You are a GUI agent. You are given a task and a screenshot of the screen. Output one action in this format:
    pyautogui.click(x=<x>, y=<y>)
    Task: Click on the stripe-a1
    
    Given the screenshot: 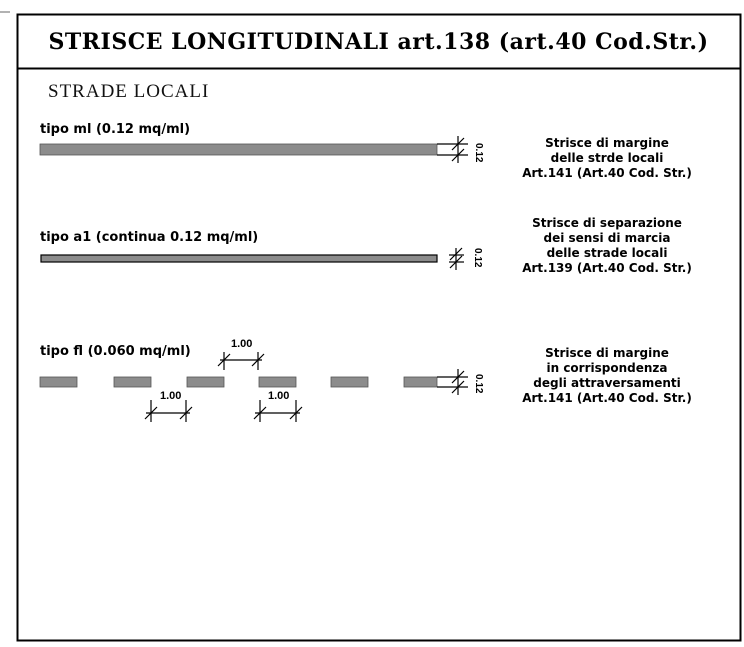 What is the action you would take?
    pyautogui.click(x=239, y=258)
    